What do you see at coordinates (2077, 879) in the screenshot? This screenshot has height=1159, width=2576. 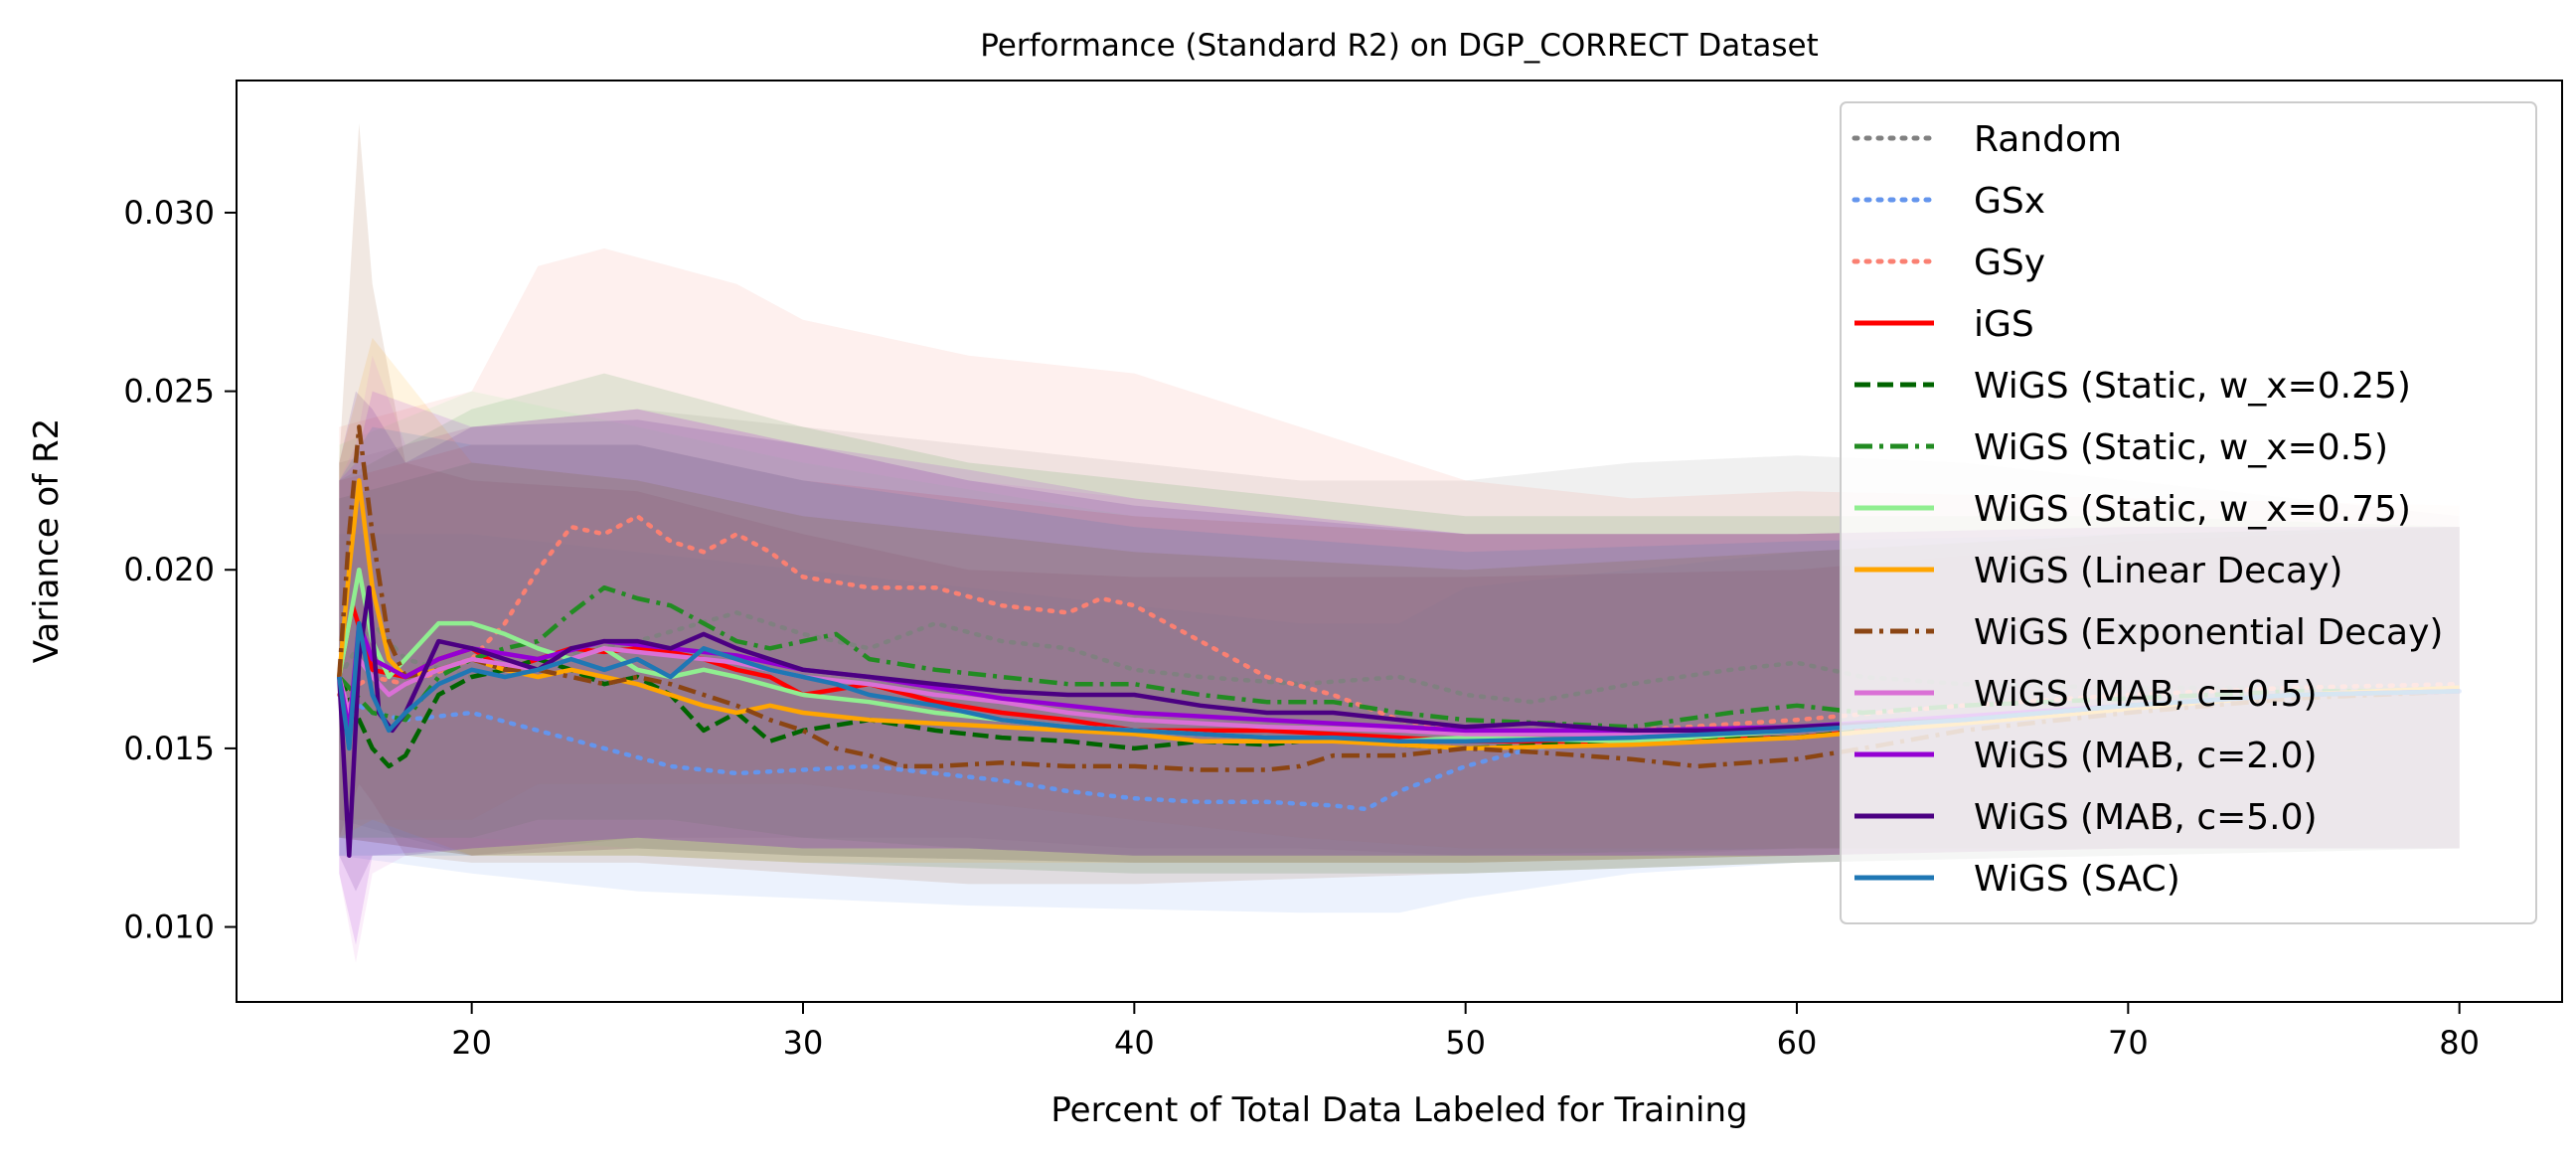 I see `legend-label-wigs-sac: WiGS (SAC)` at bounding box center [2077, 879].